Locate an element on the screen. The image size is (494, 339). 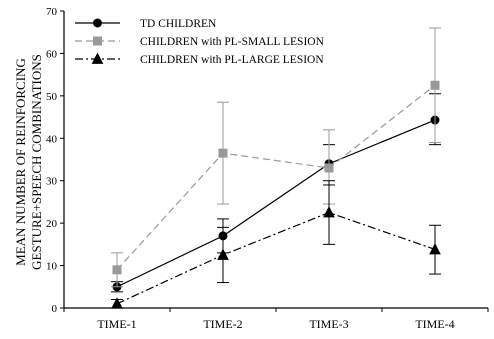
y-tick-label: 60 is located at coordinates (52, 54).